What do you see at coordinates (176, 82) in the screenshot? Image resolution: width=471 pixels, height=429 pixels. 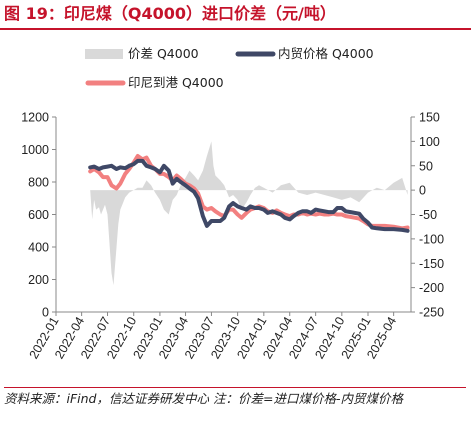 I see `legend-label-import: 印尼到港 Q4000` at bounding box center [176, 82].